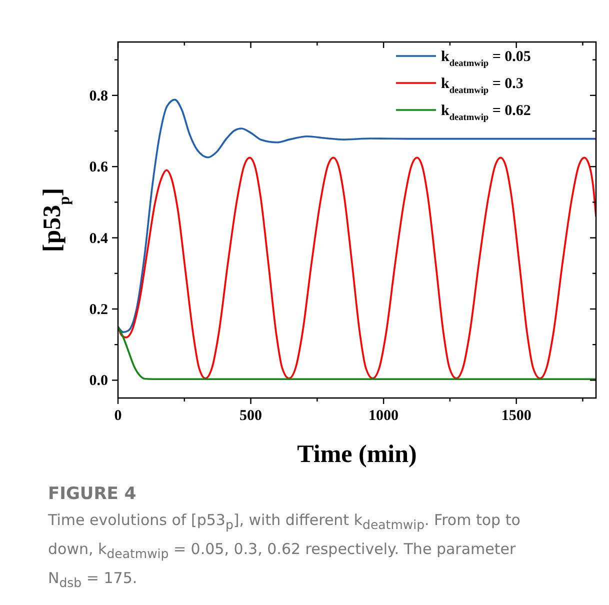 This screenshot has width=609, height=605. What do you see at coordinates (383, 416) in the screenshot?
I see `x-tick-label: 1000` at bounding box center [383, 416].